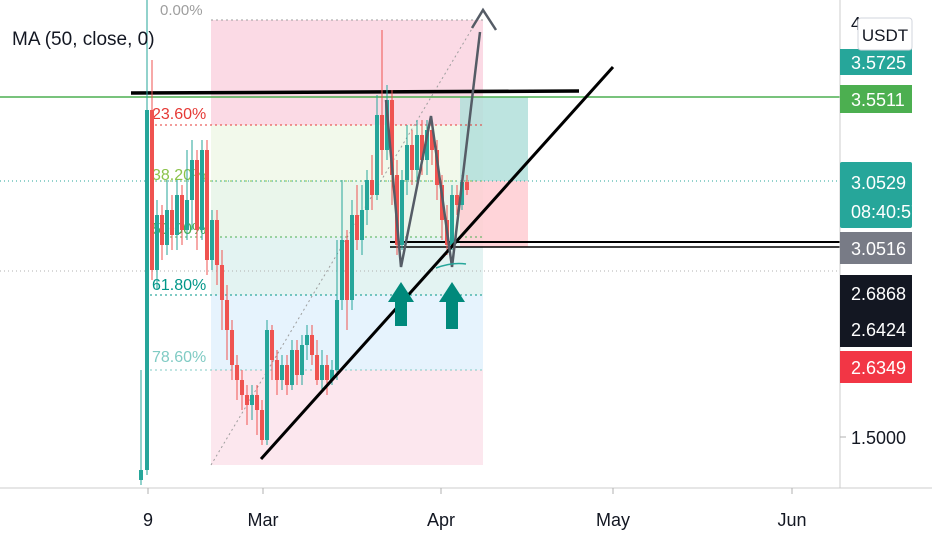 Image resolution: width=932 pixels, height=555 pixels. I want to click on fib-labels: 0.00% 23.60% 38.20% 50.00% 61.80% 78.60%, so click(179, 184).